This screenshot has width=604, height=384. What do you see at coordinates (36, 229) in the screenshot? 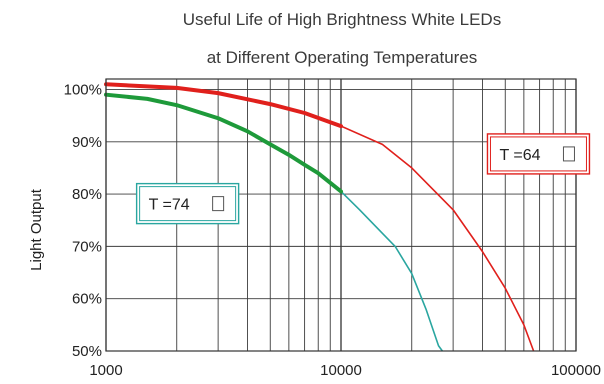
I see `y-axis-label: Light Output` at bounding box center [36, 229].